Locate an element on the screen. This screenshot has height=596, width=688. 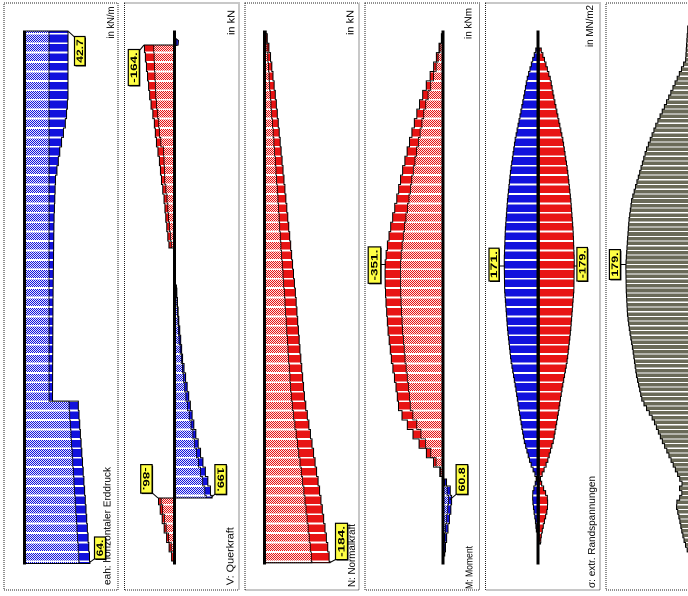
svg-text: 64. is located at coordinates (100, 548).